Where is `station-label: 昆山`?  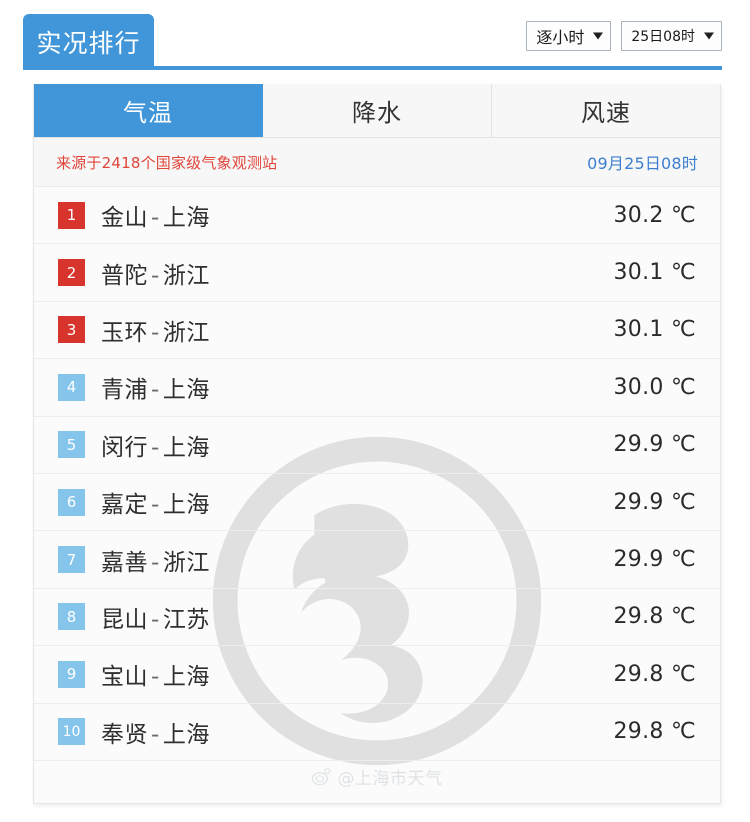
station-label: 昆山 is located at coordinates (124, 619).